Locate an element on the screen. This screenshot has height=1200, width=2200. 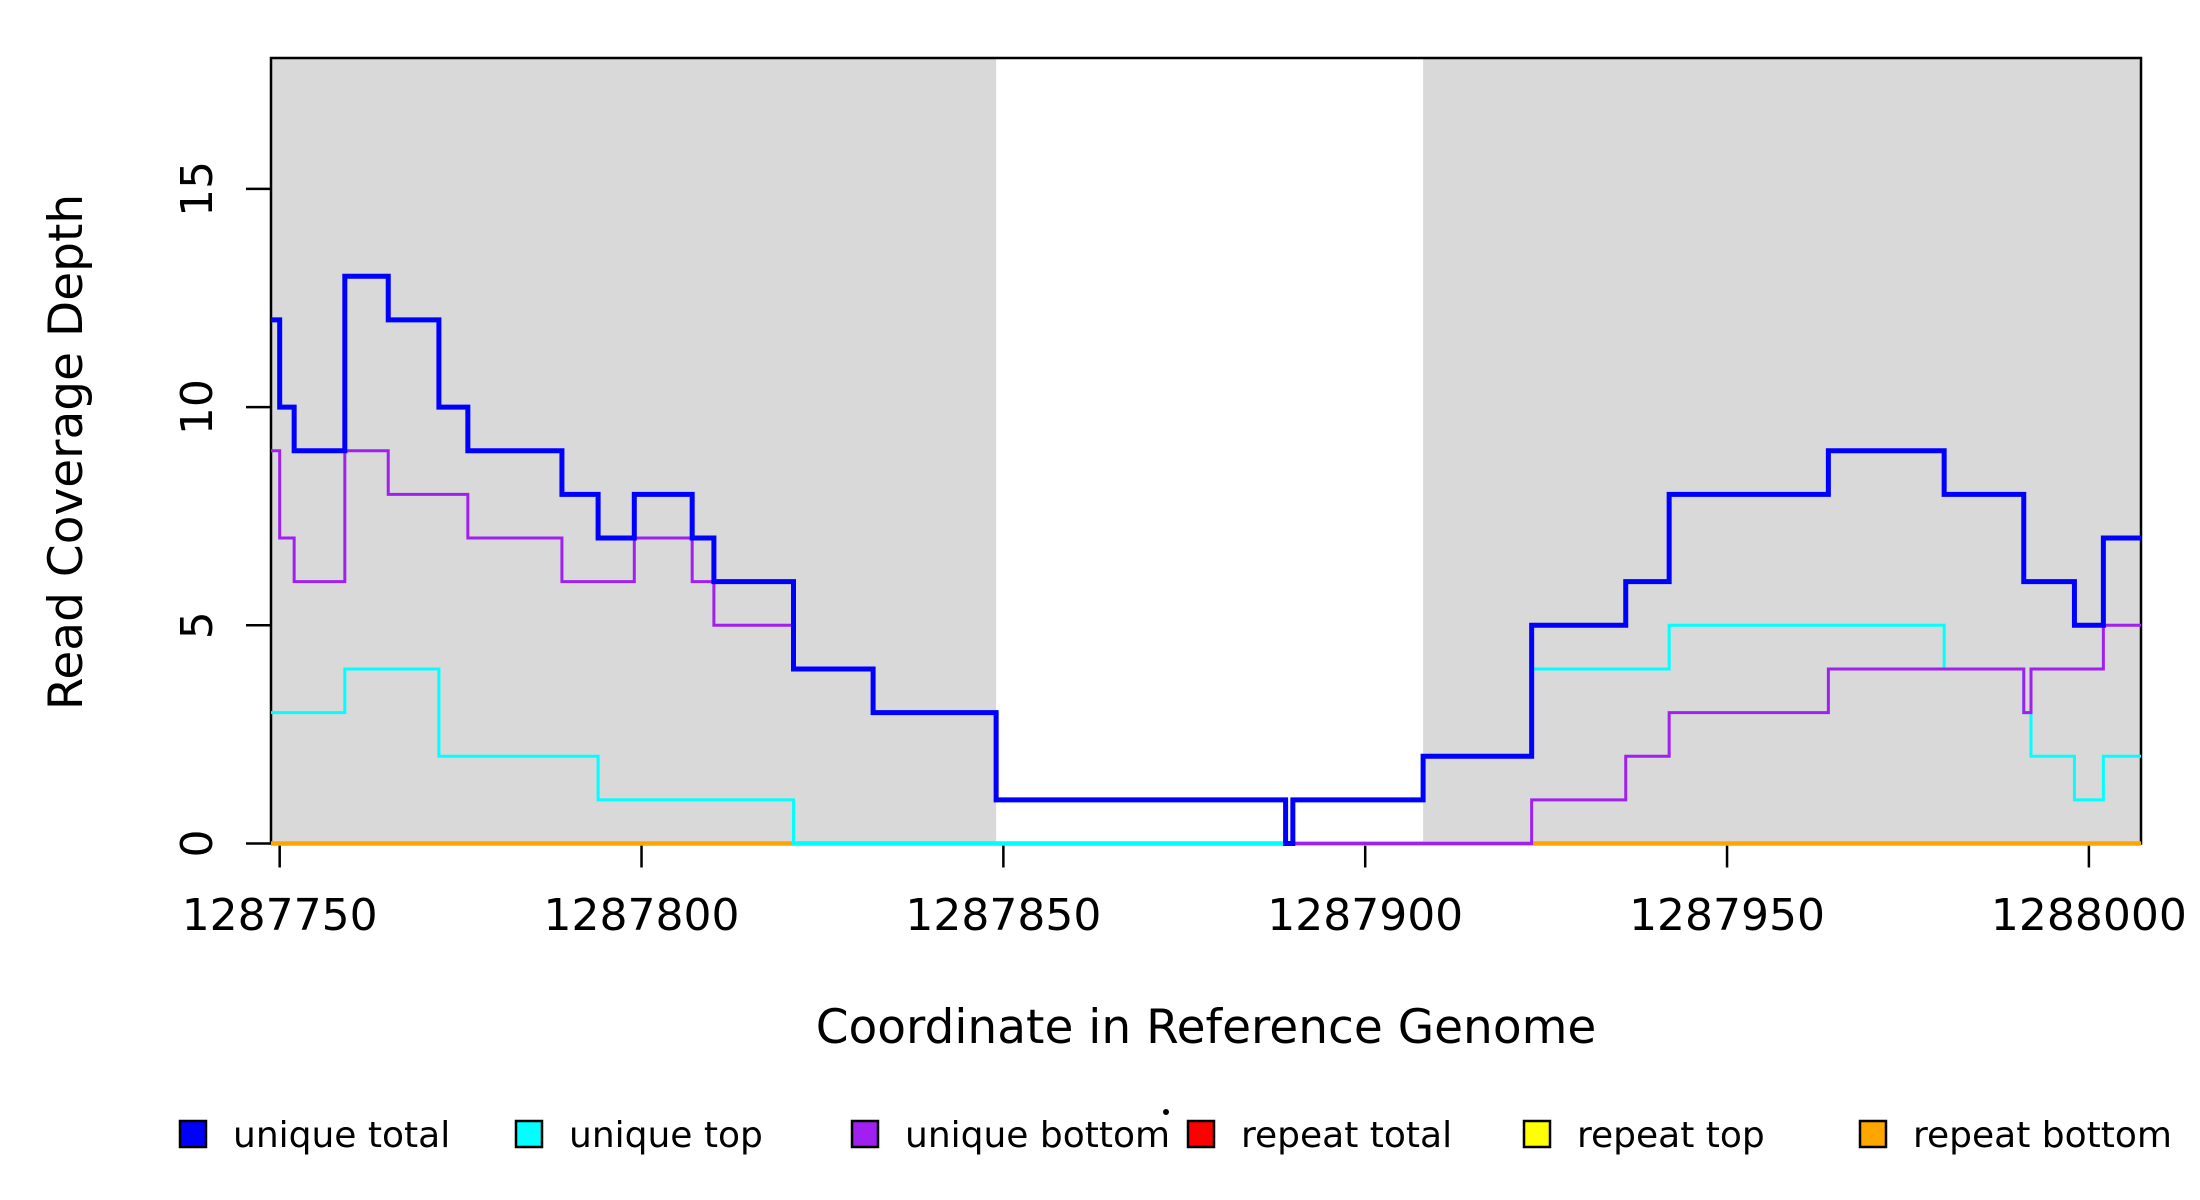
y-tick-label: 10 is located at coordinates (197, 407).